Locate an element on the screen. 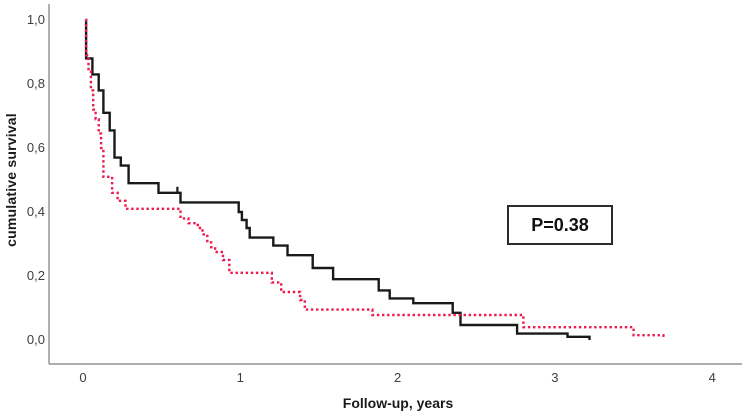  y-tick-label: 0,4 is located at coordinates (35, 211).